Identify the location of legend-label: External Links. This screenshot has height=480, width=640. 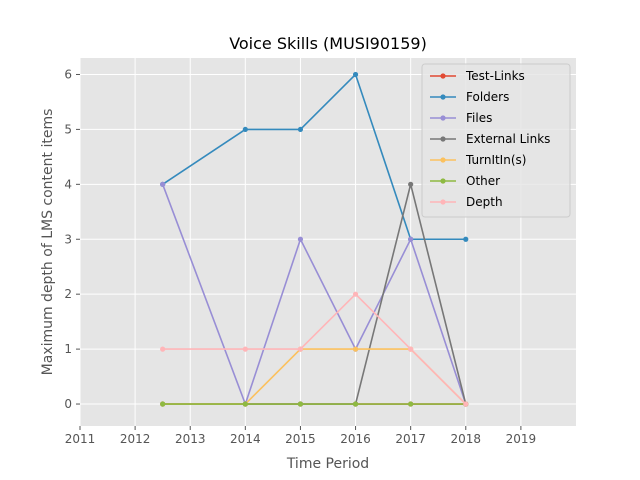
(508, 139).